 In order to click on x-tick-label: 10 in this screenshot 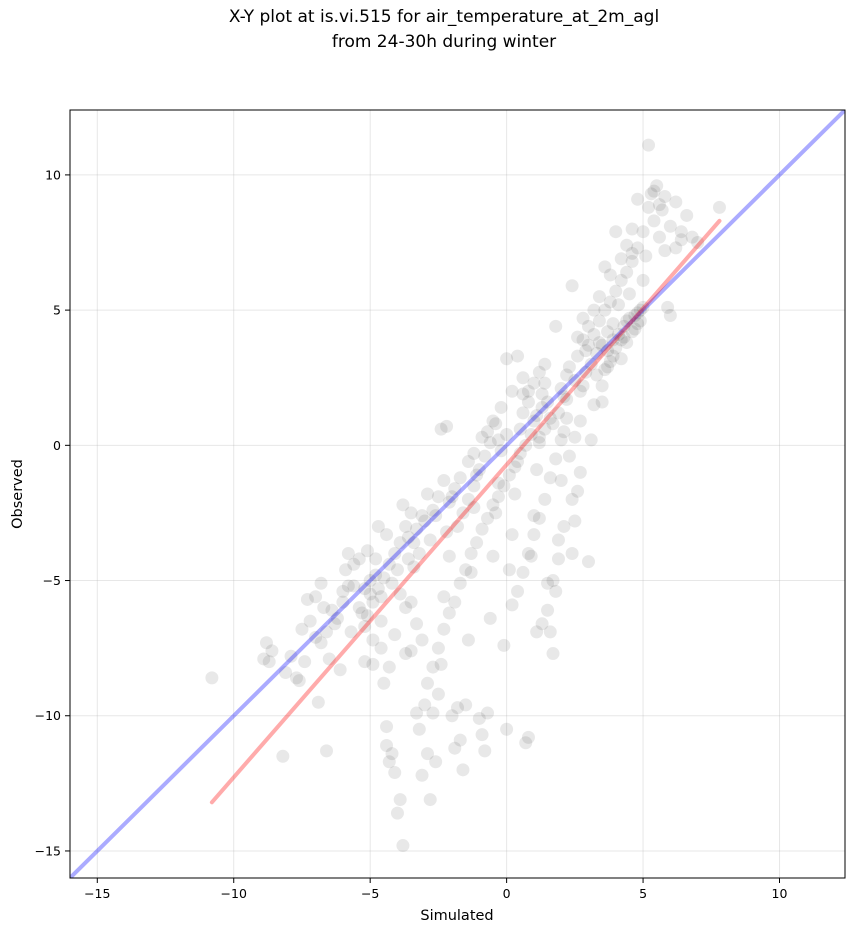, I will do `click(780, 893)`.